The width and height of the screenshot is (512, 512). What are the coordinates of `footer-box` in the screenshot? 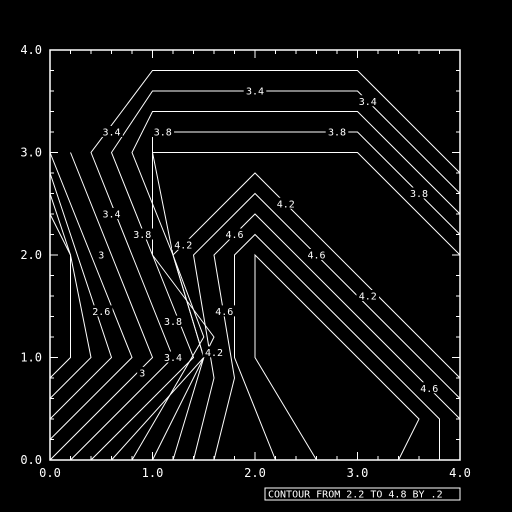 It's located at (362, 494).